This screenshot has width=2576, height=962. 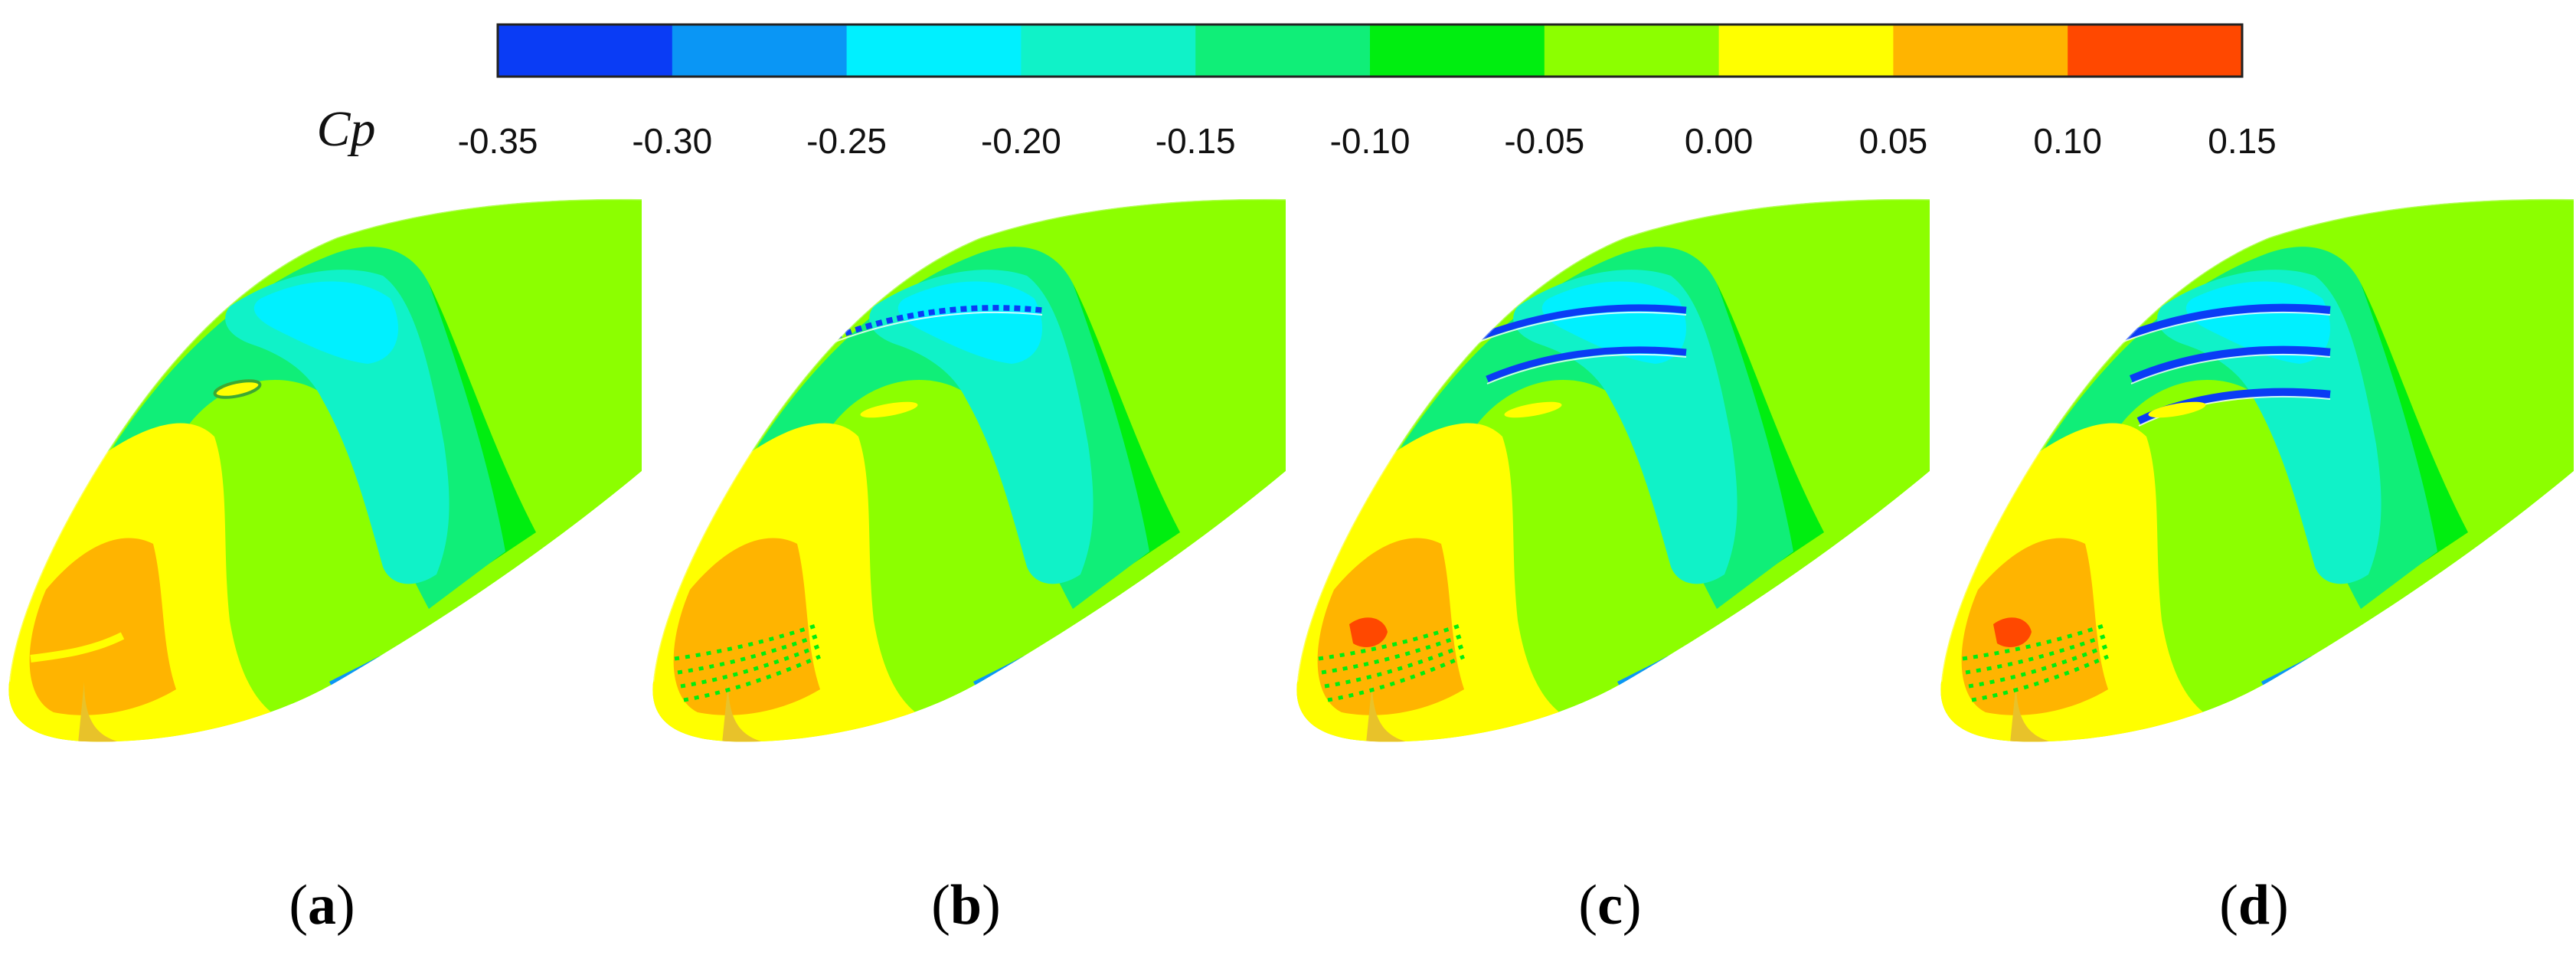 I want to click on caption-letter: a, so click(x=322, y=905).